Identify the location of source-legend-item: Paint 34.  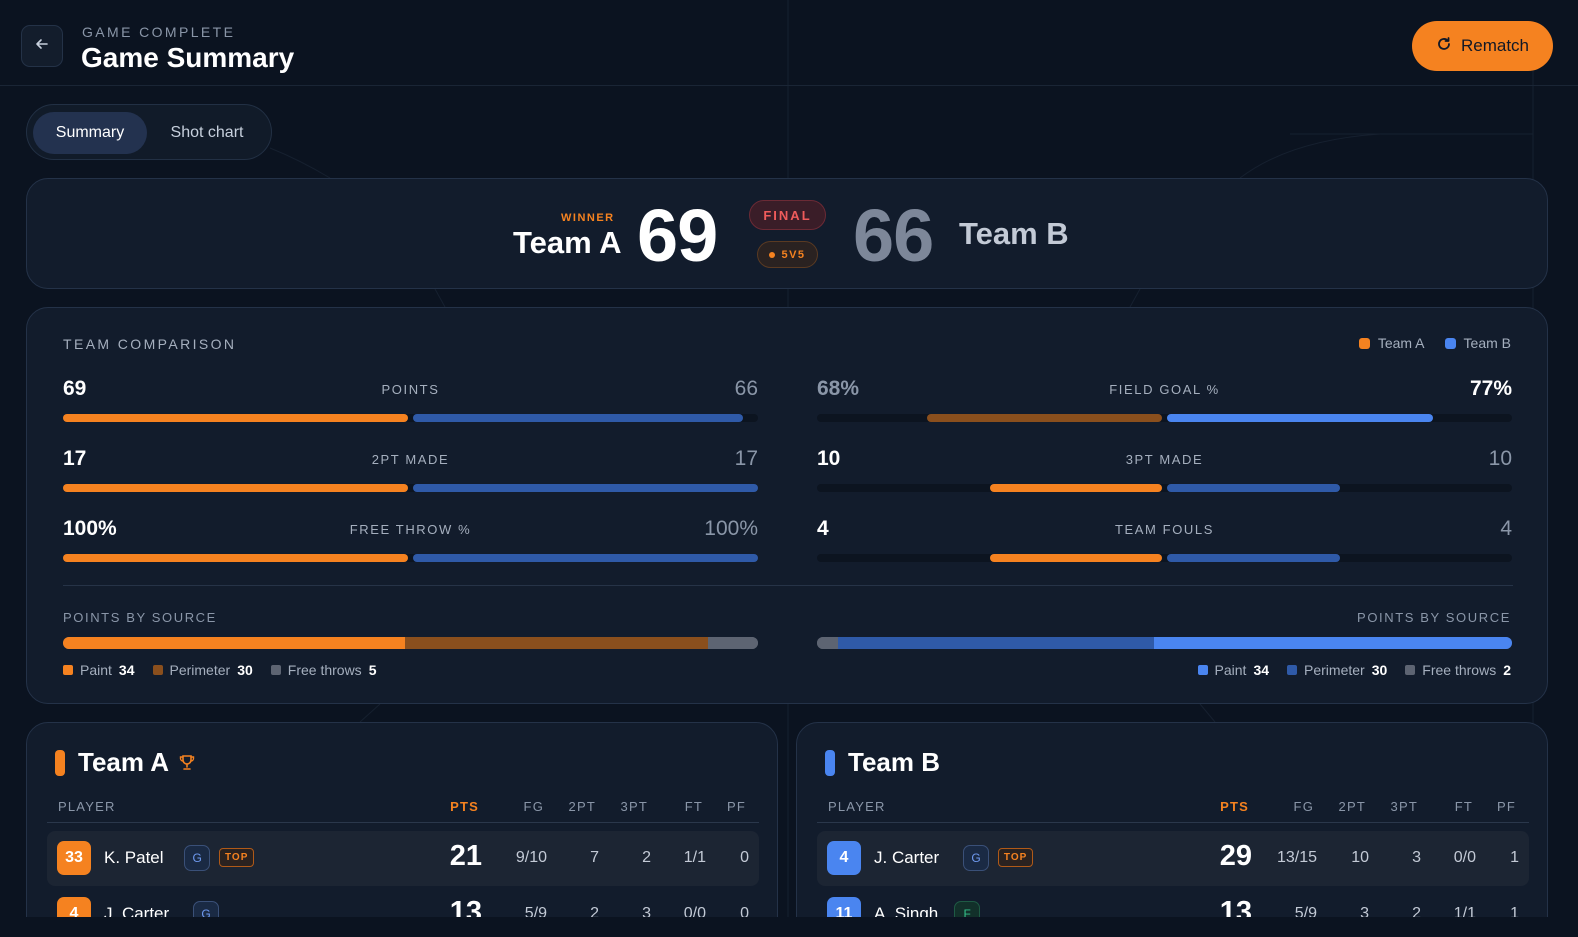
(99, 670).